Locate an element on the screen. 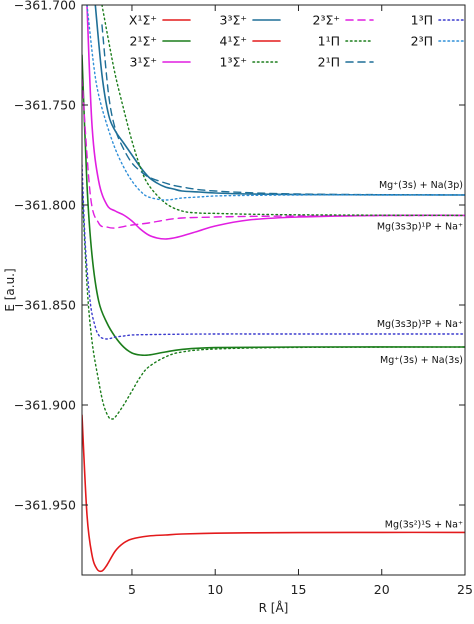 Image resolution: width=474 pixels, height=624 pixels. y-axis-label: E [a.u.] is located at coordinates (10, 289).